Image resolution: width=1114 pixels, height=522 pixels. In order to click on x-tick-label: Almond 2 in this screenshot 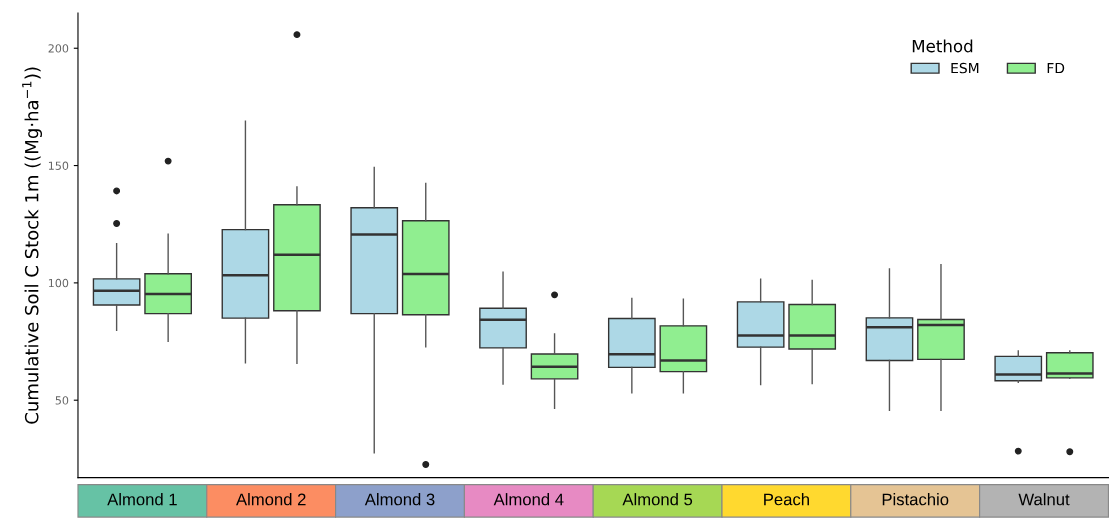, I will do `click(271, 499)`.